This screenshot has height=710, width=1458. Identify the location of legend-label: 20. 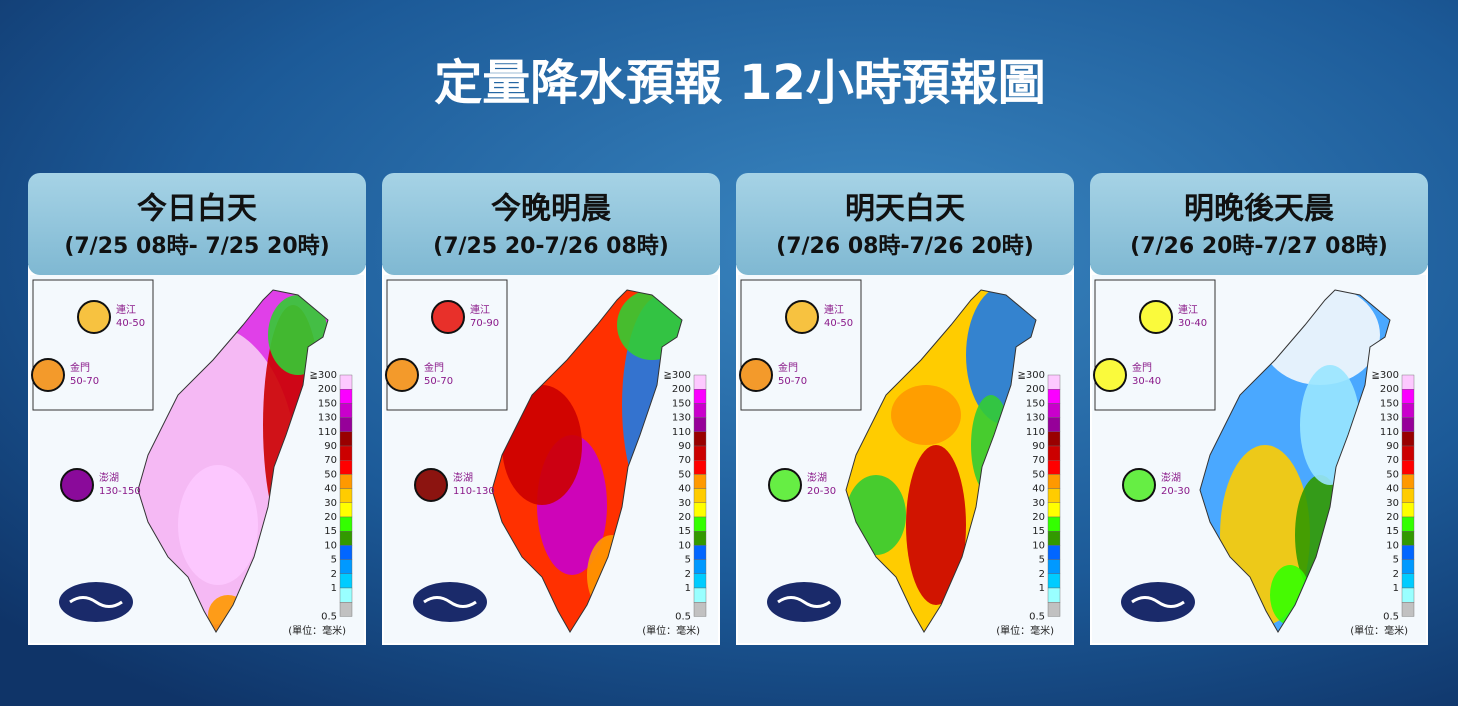
(684, 517).